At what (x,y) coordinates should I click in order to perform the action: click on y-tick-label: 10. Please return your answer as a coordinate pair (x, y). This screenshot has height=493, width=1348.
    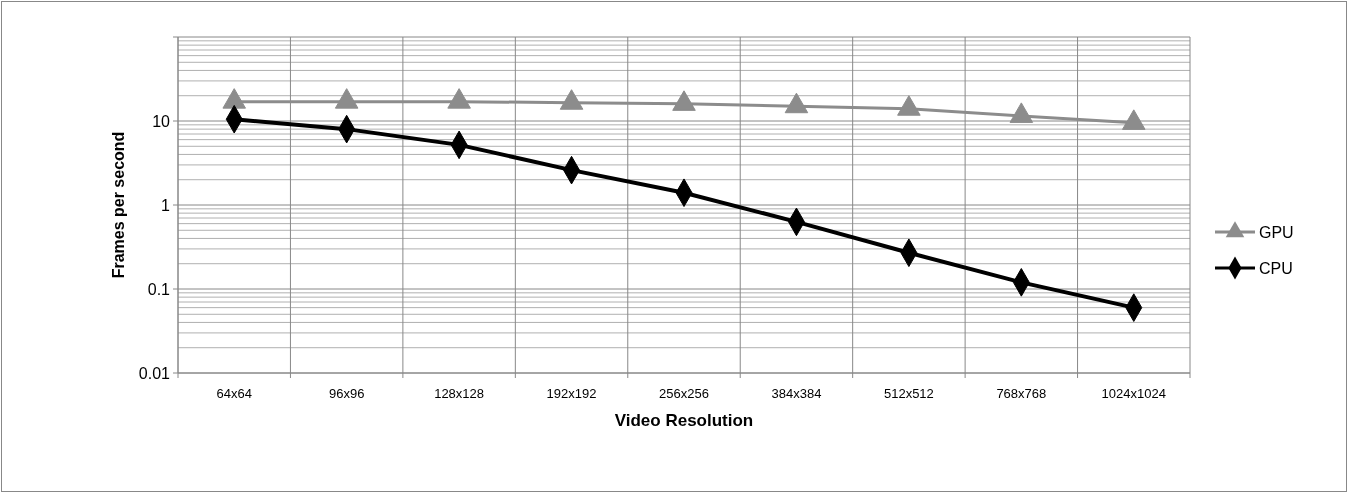
    Looking at the image, I should click on (161, 121).